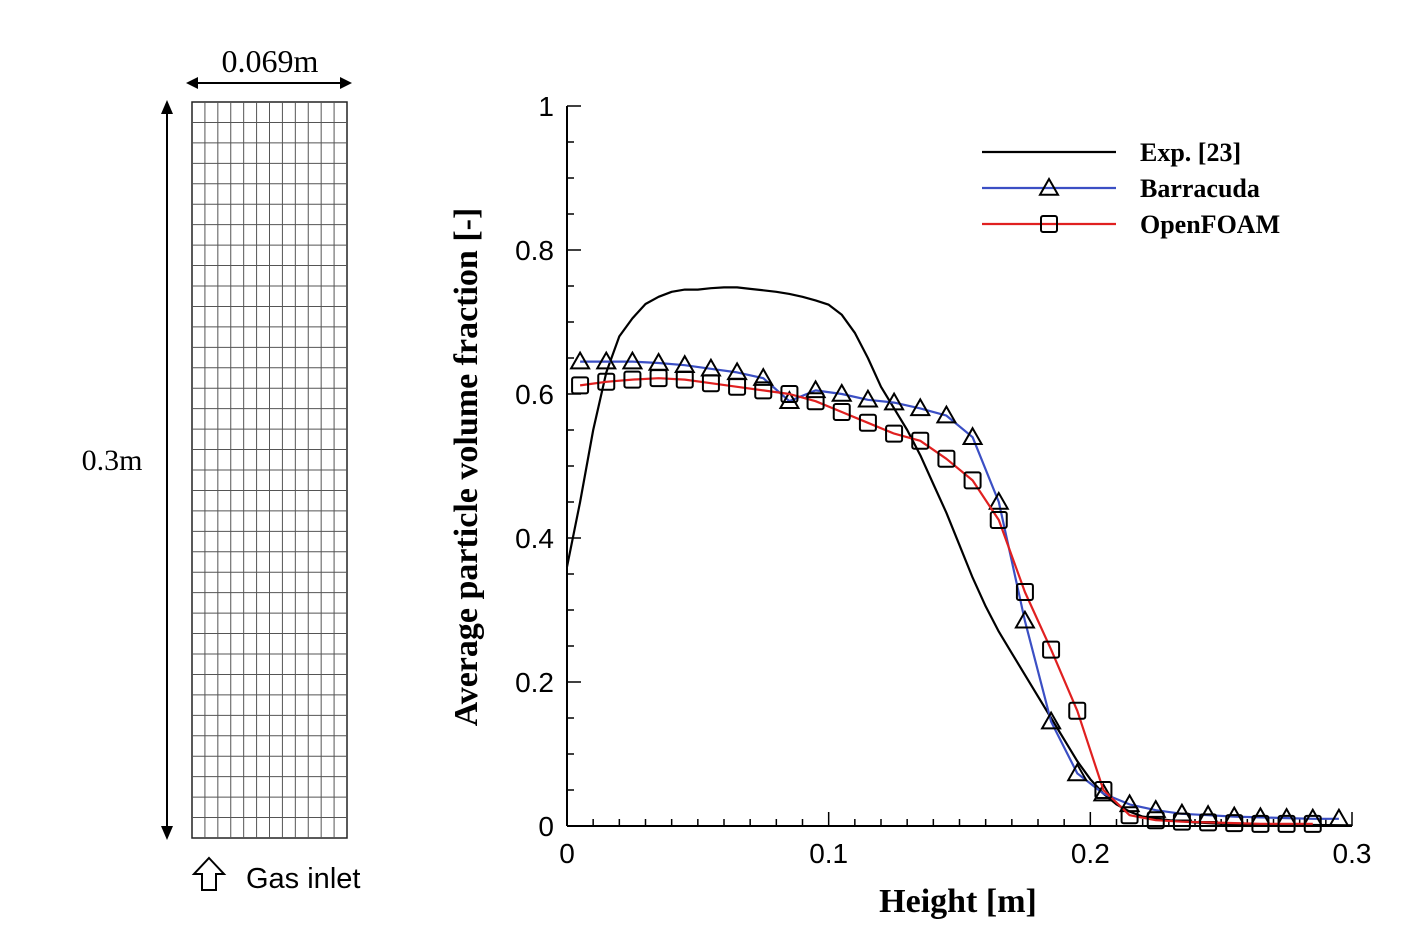 The image size is (1401, 949). I want to click on legend-label: OpenFOAM, so click(1210, 224).